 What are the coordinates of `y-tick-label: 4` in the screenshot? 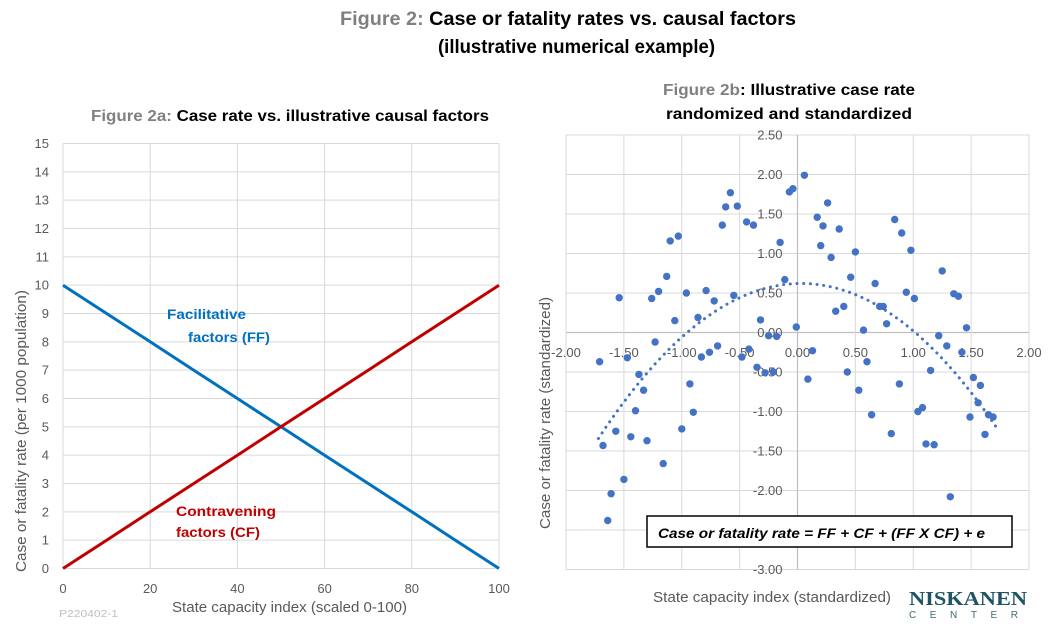 It's located at (45, 455).